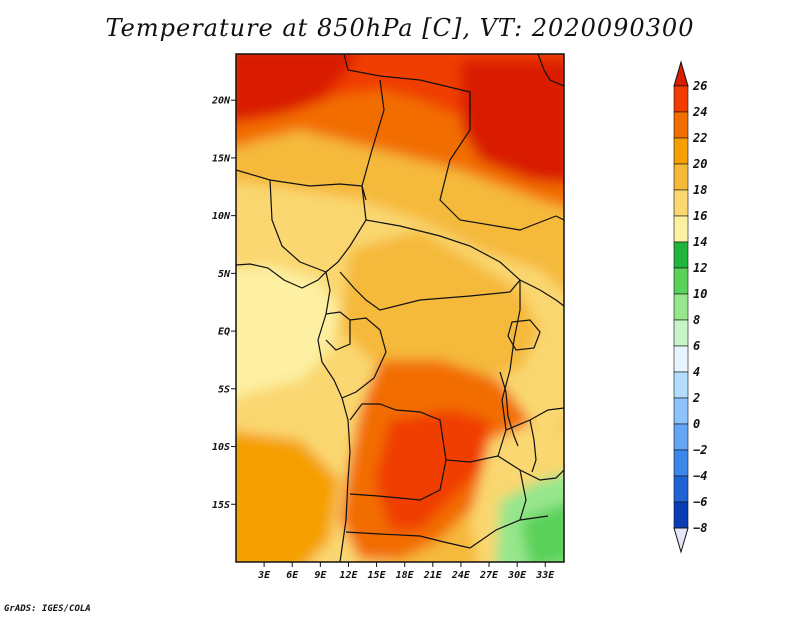  Describe the element at coordinates (223, 303) in the screenshot. I see `y-axis-ticks: 20N 15N 10N 5N EQ 5S 10S 15S` at that location.